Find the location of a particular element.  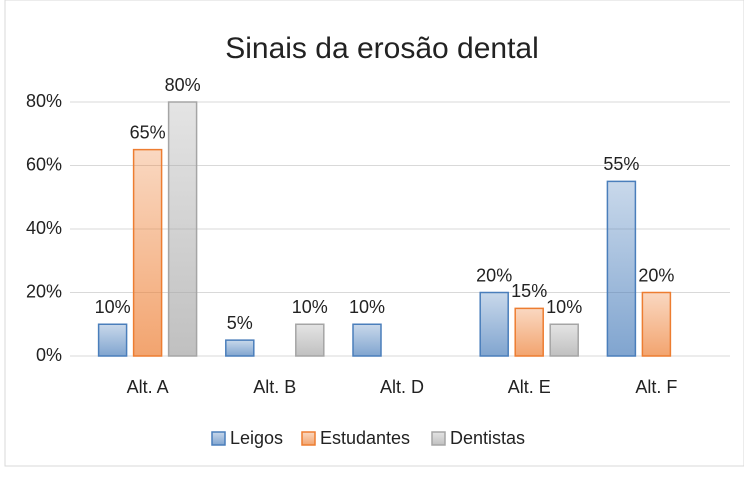

value-label: 80% is located at coordinates (183, 85).